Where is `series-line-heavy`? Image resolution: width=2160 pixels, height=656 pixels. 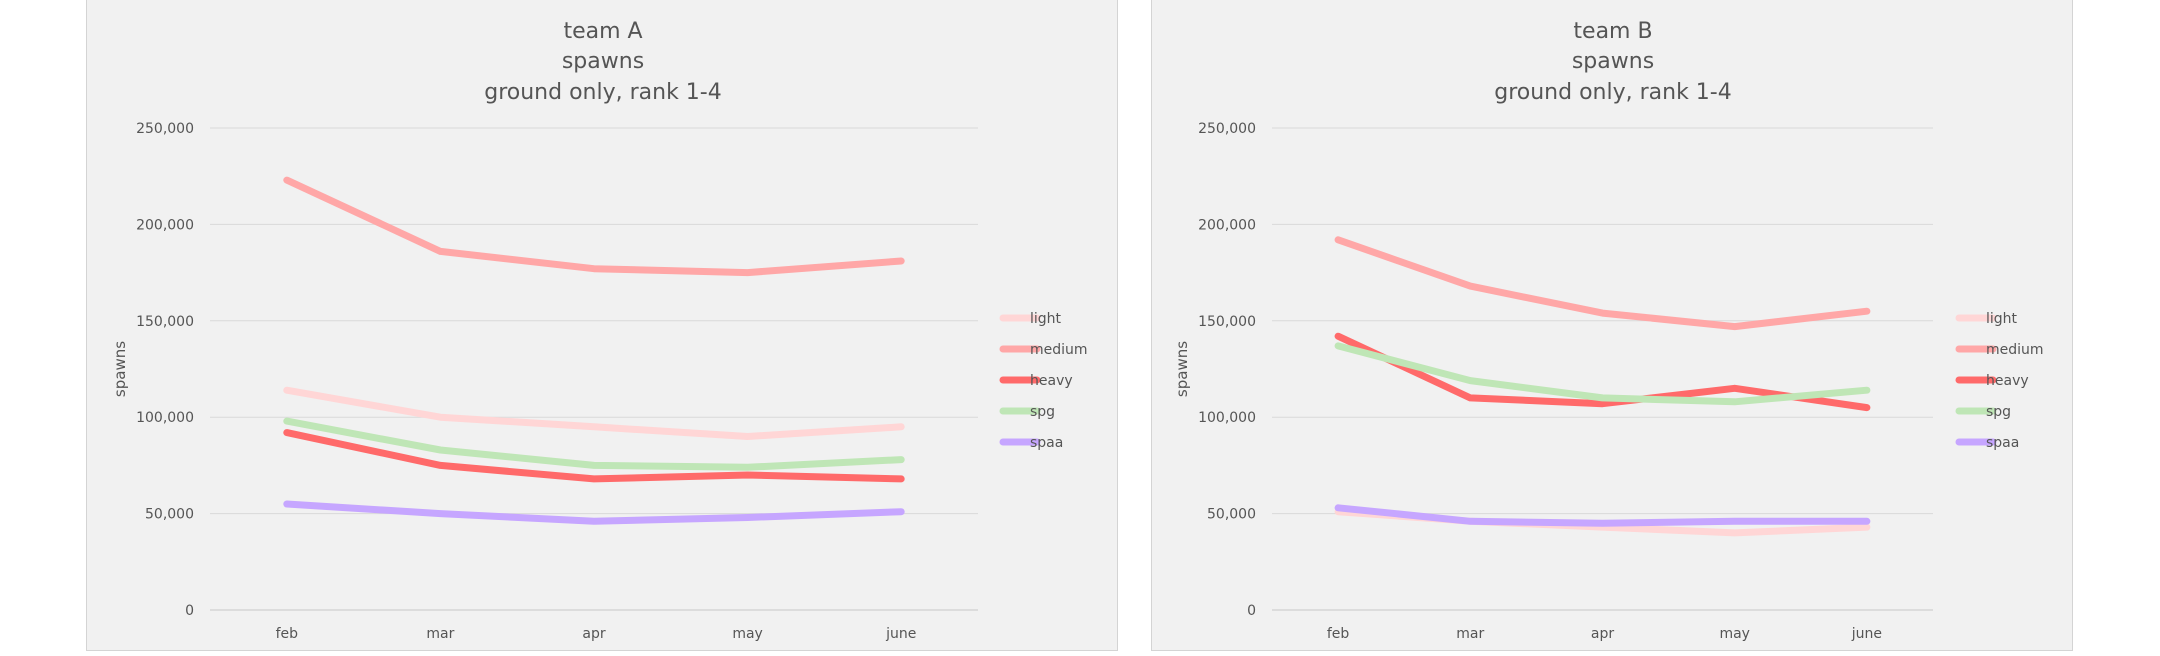
series-line-heavy is located at coordinates (594, 456).